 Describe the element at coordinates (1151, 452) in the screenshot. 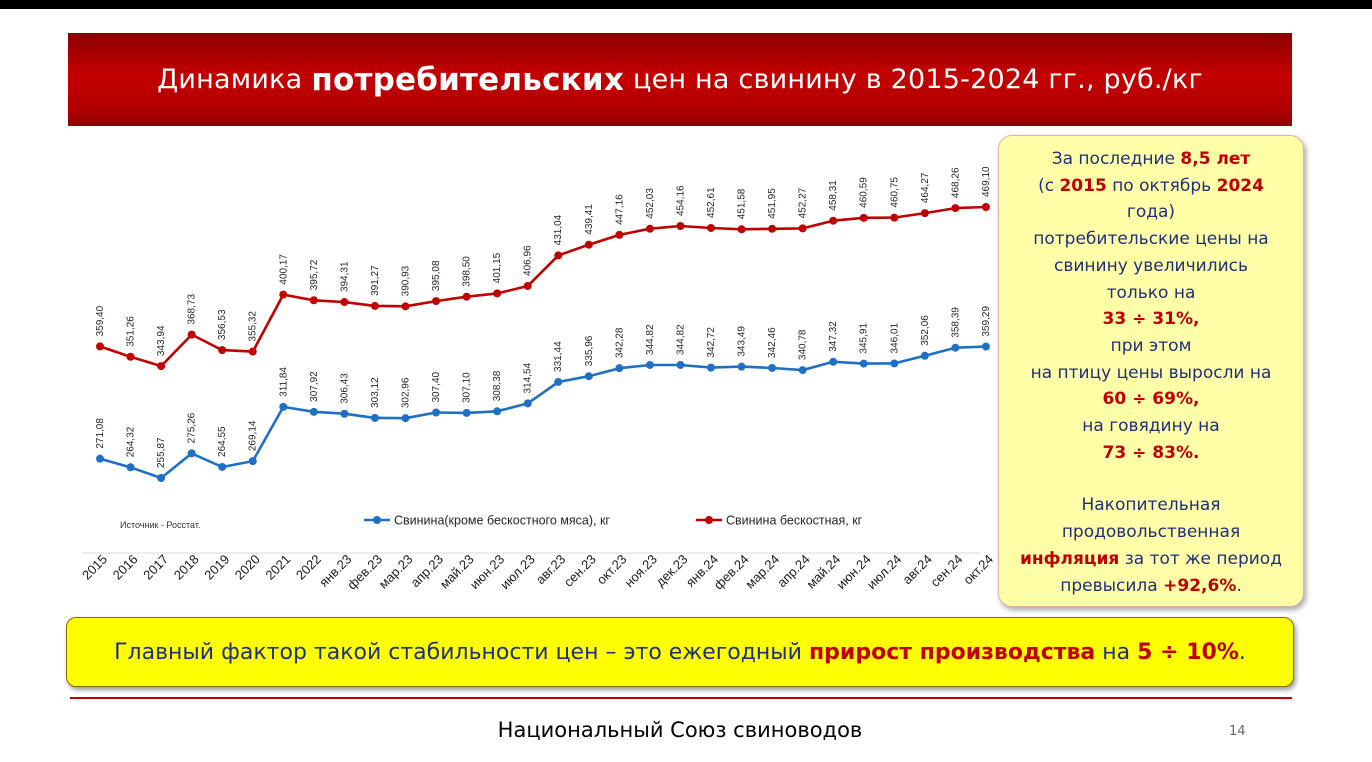

I see `info-line-12: 73 ÷ 83%.` at that location.